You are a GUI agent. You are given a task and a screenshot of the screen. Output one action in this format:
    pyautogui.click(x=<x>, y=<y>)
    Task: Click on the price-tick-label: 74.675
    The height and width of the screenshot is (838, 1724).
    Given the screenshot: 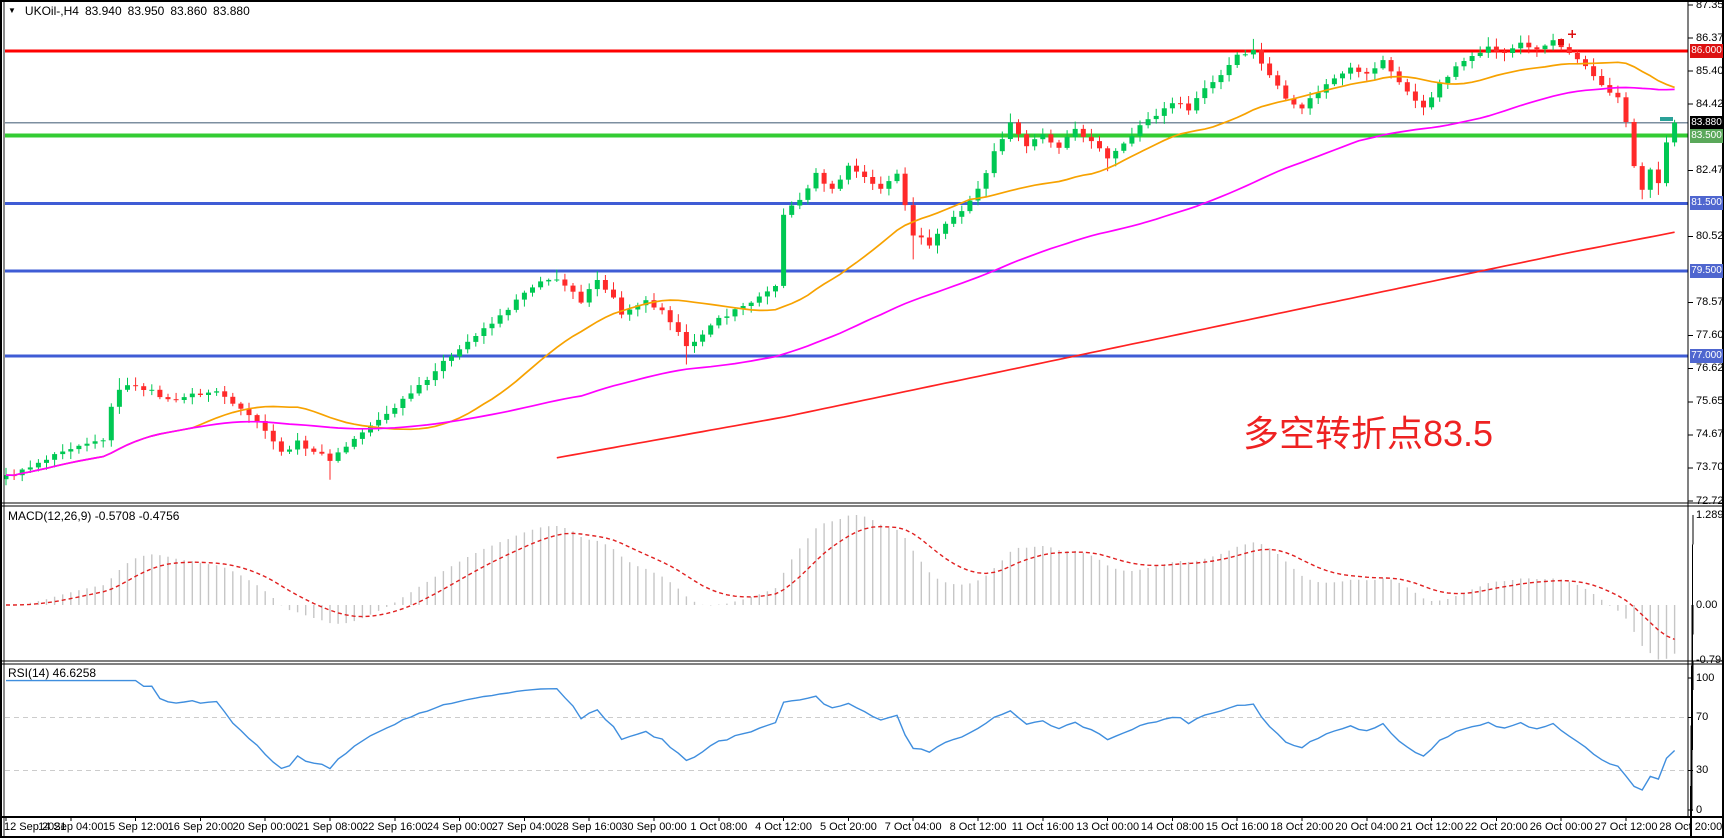 What is the action you would take?
    pyautogui.click(x=1710, y=434)
    